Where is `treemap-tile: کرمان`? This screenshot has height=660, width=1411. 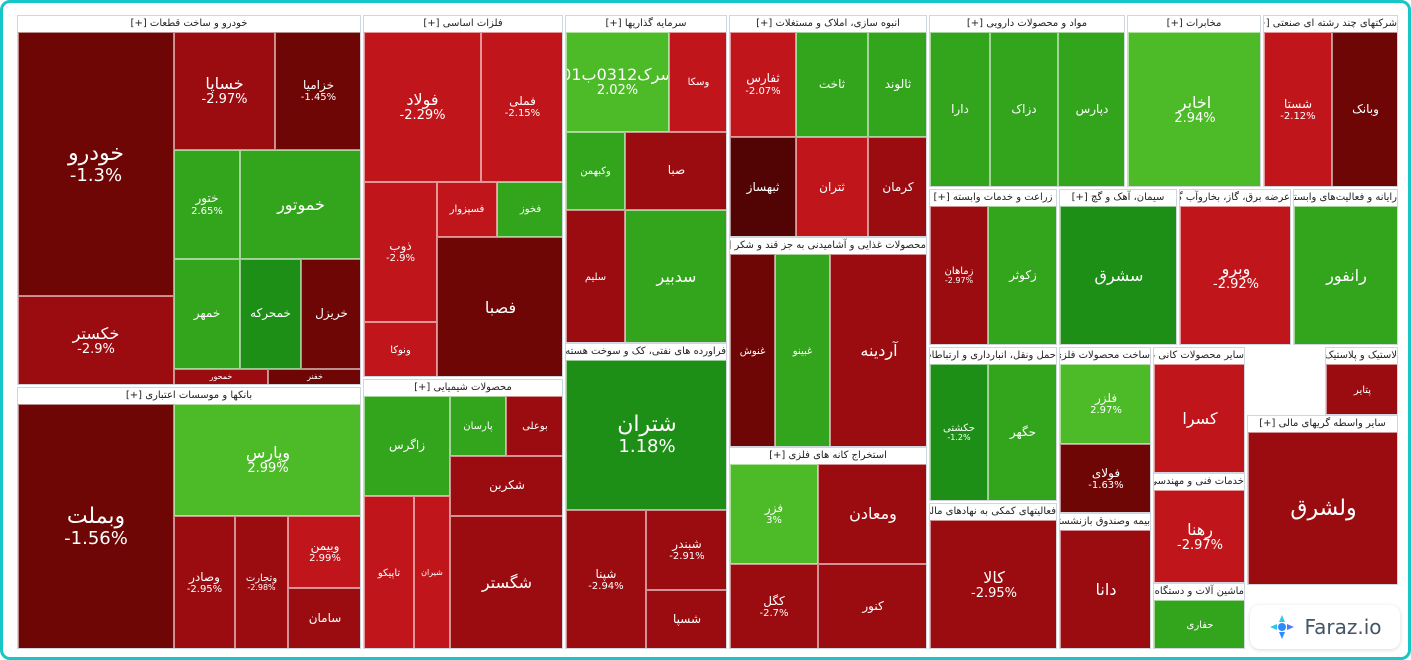
treemap-tile: کرمان is located at coordinates (897, 186).